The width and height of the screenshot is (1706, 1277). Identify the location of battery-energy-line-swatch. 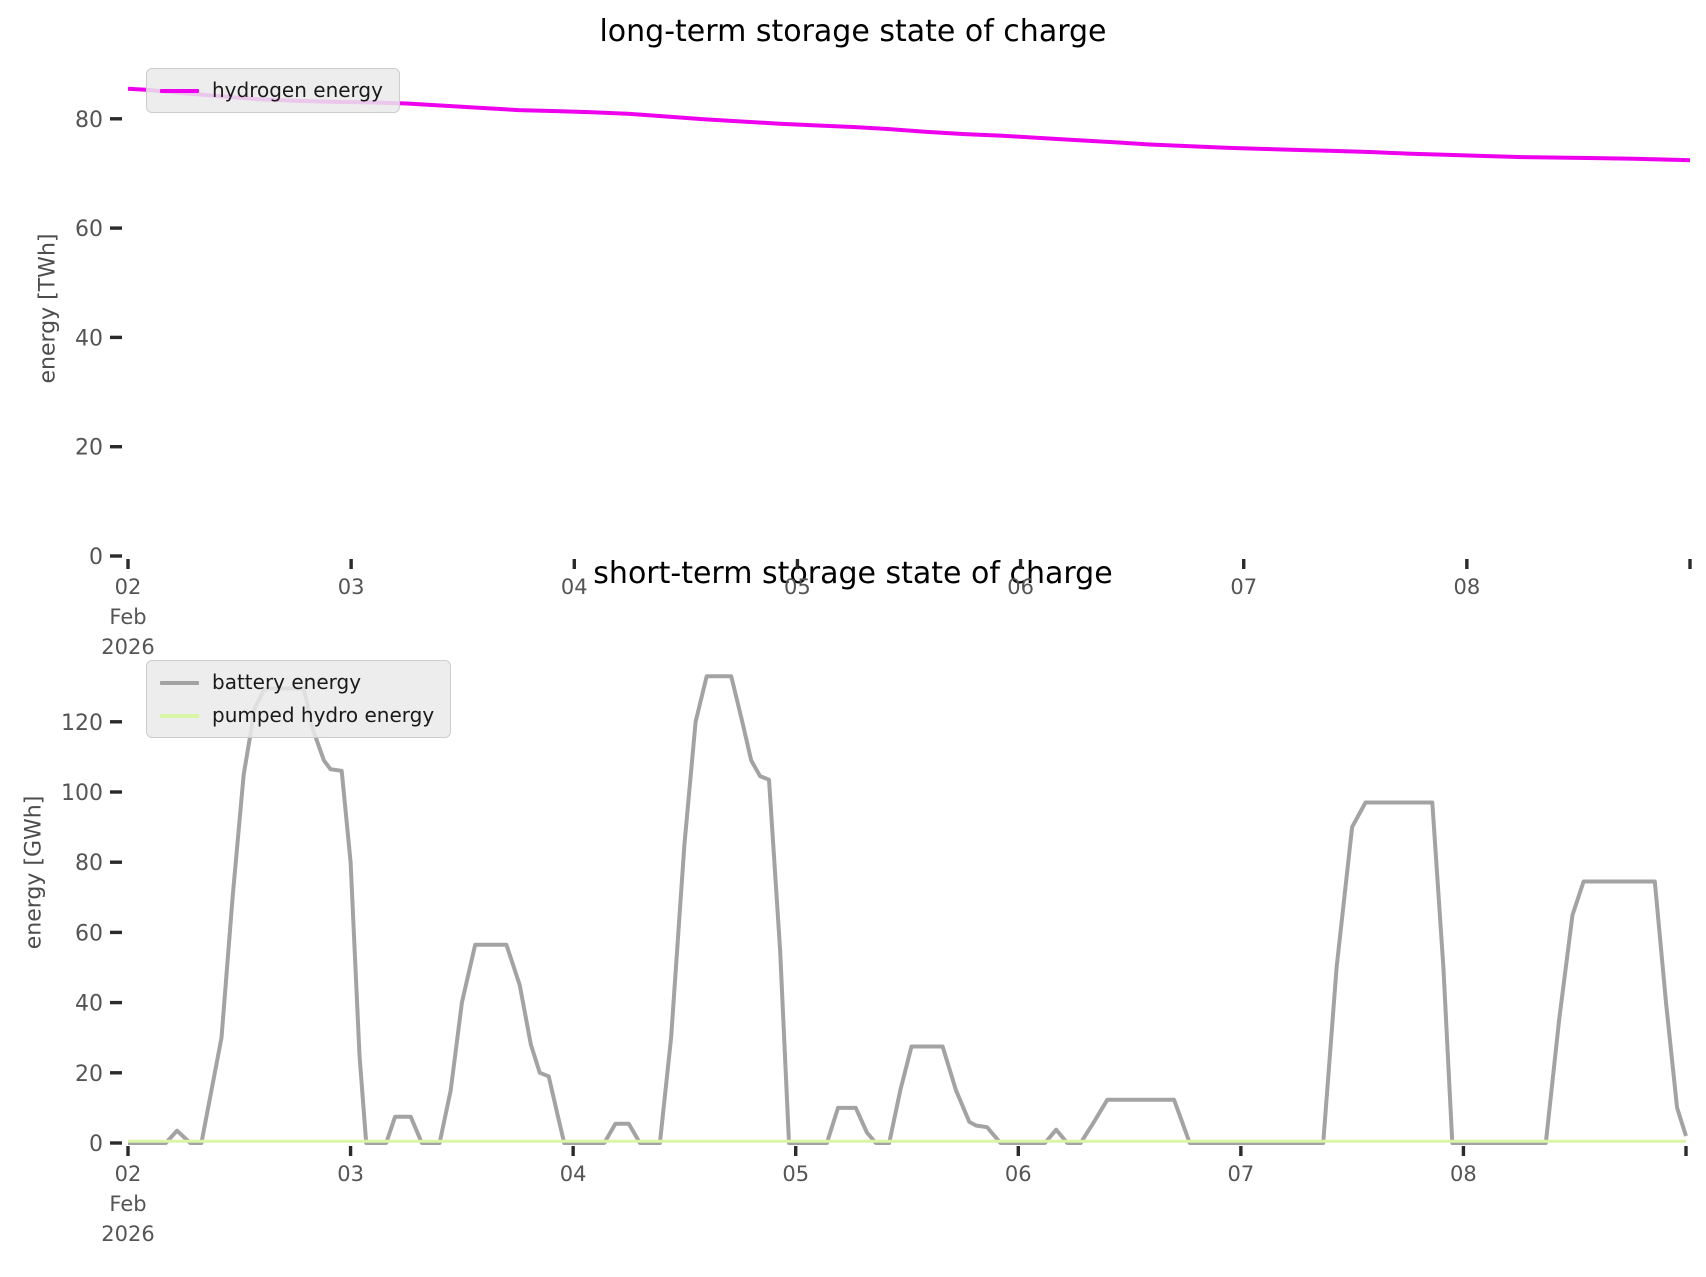
(179, 682).